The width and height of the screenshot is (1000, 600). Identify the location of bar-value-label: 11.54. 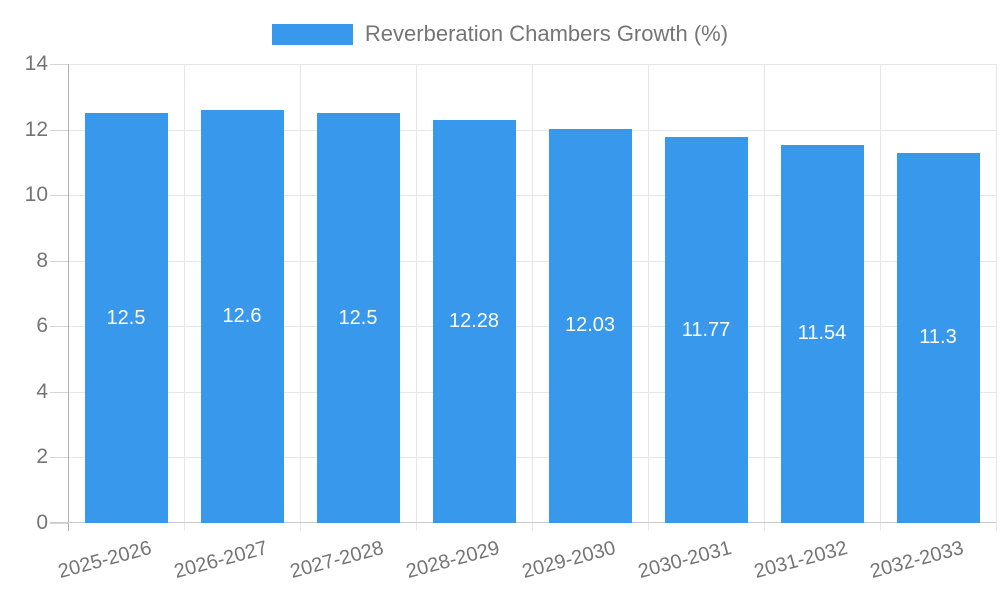
(822, 333).